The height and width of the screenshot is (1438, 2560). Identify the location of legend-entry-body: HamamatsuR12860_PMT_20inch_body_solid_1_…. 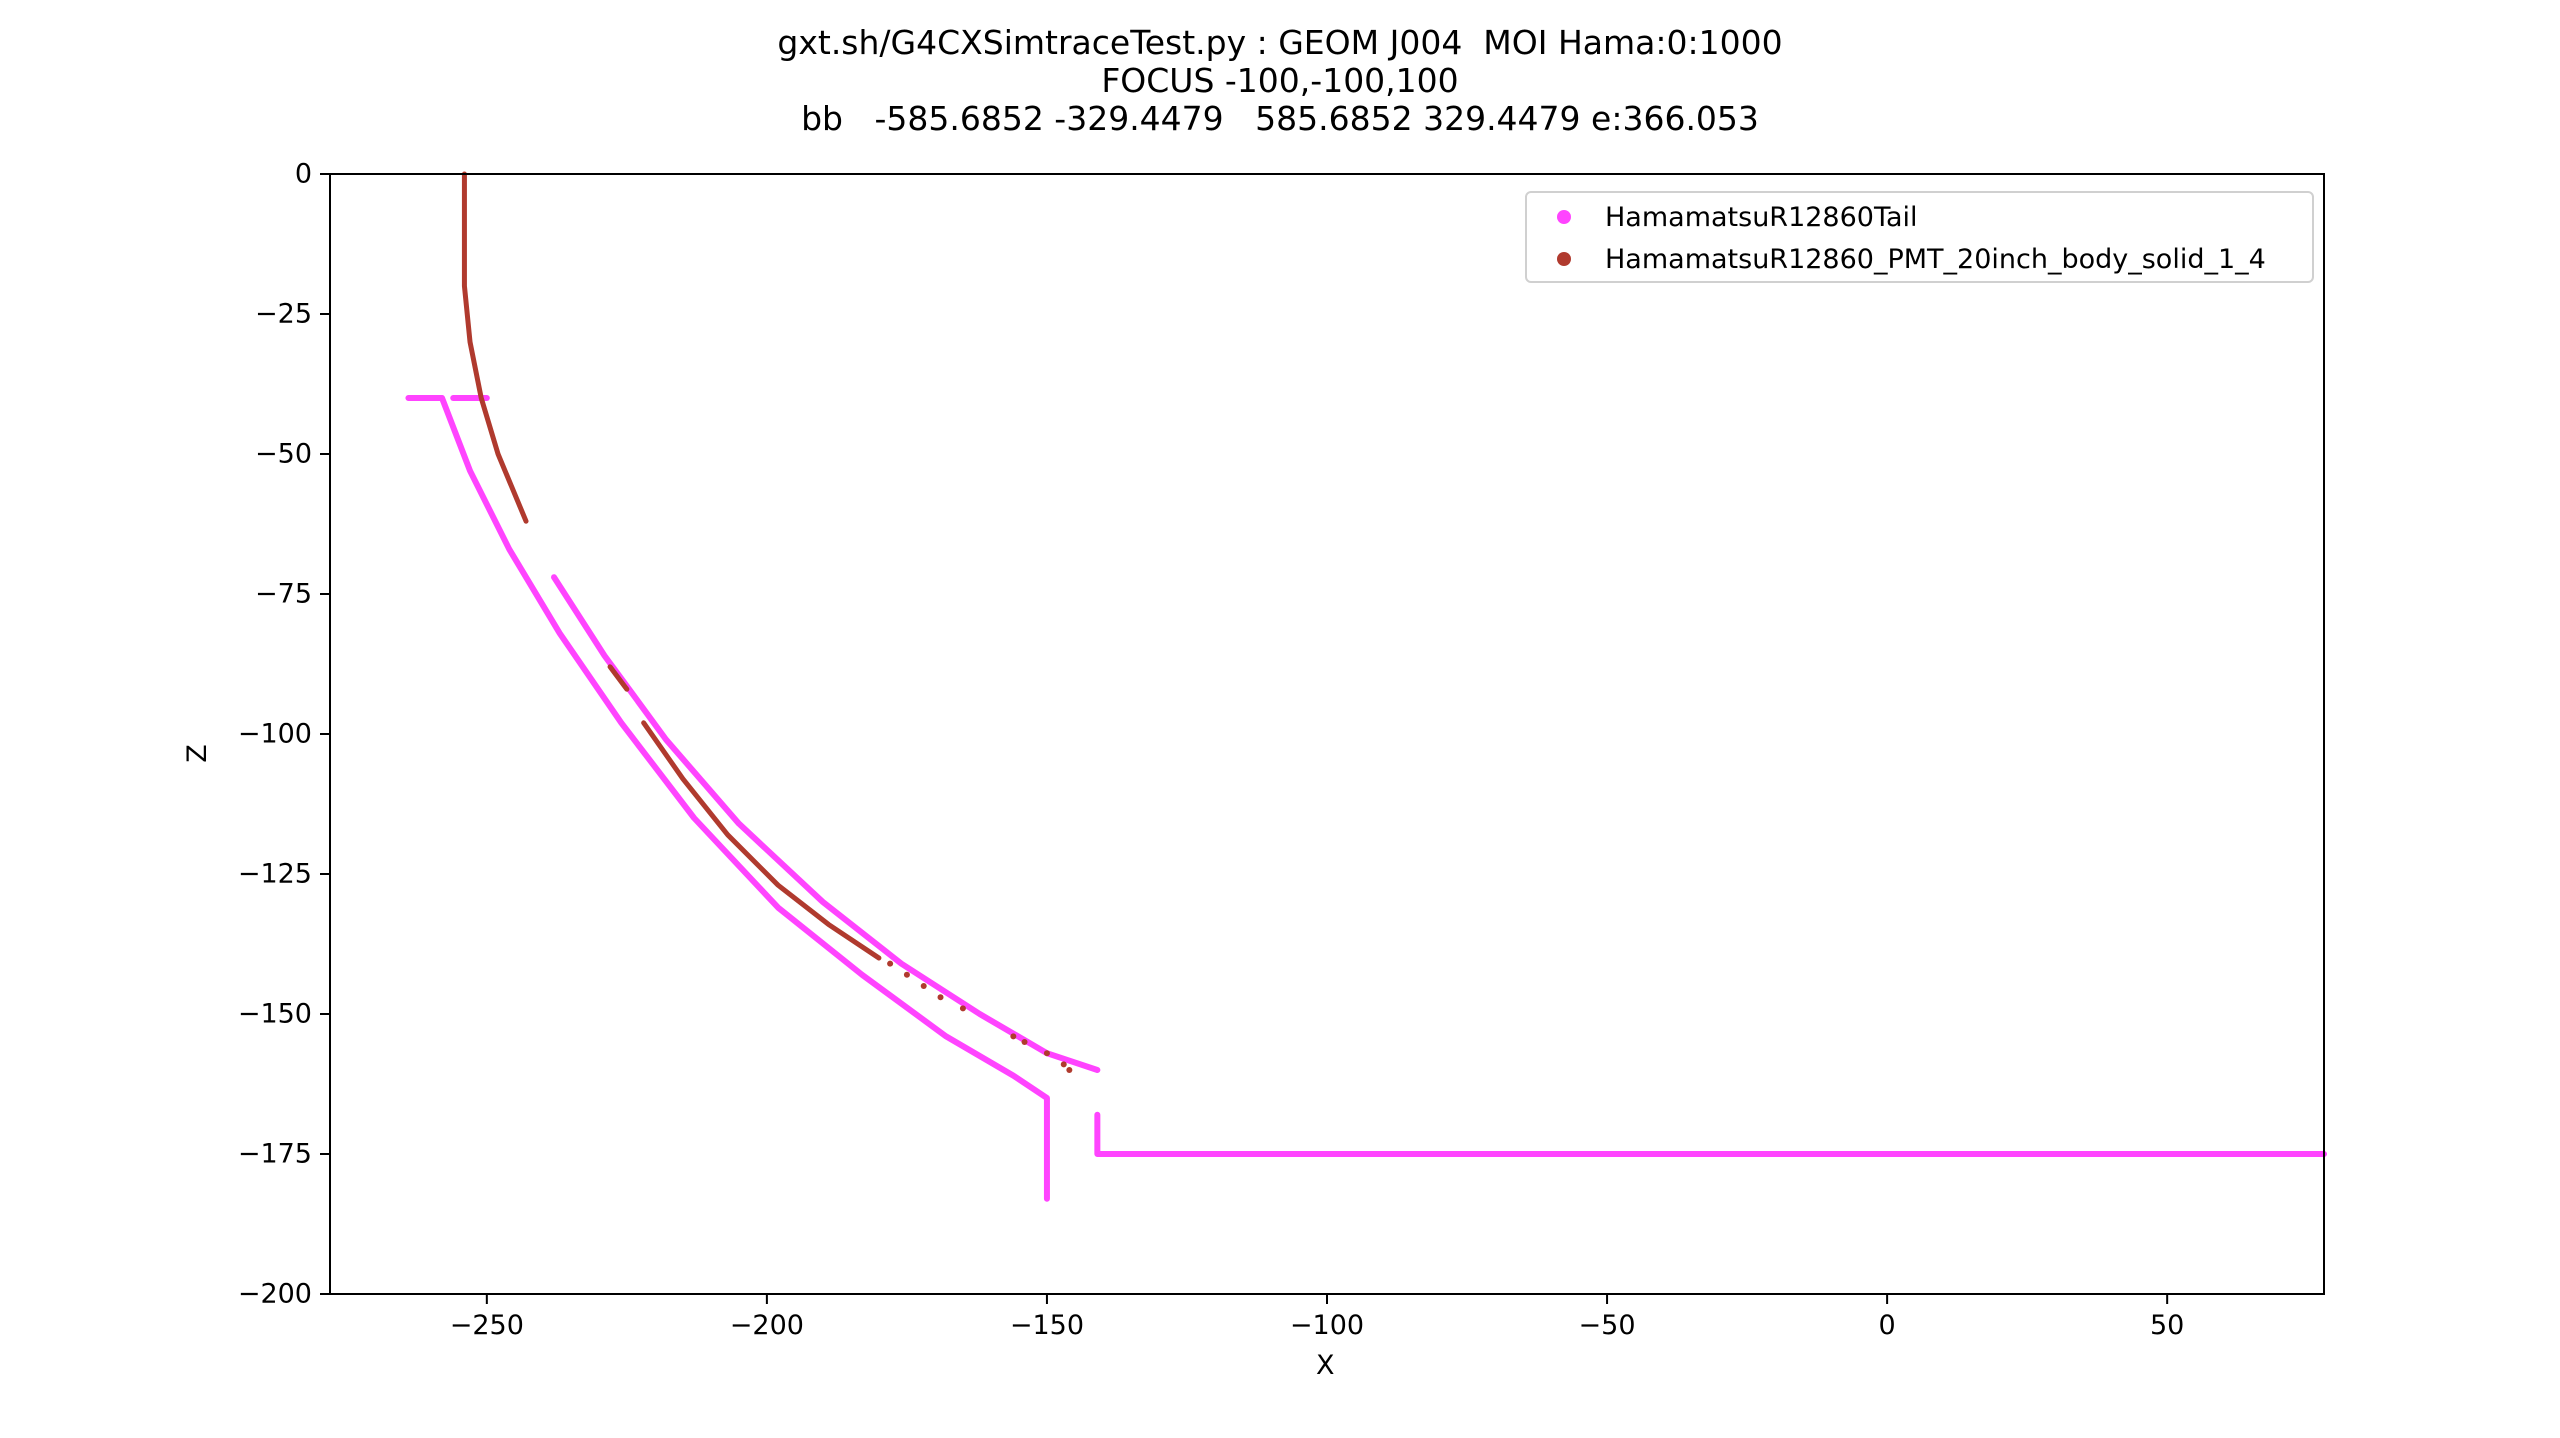
(1907, 259).